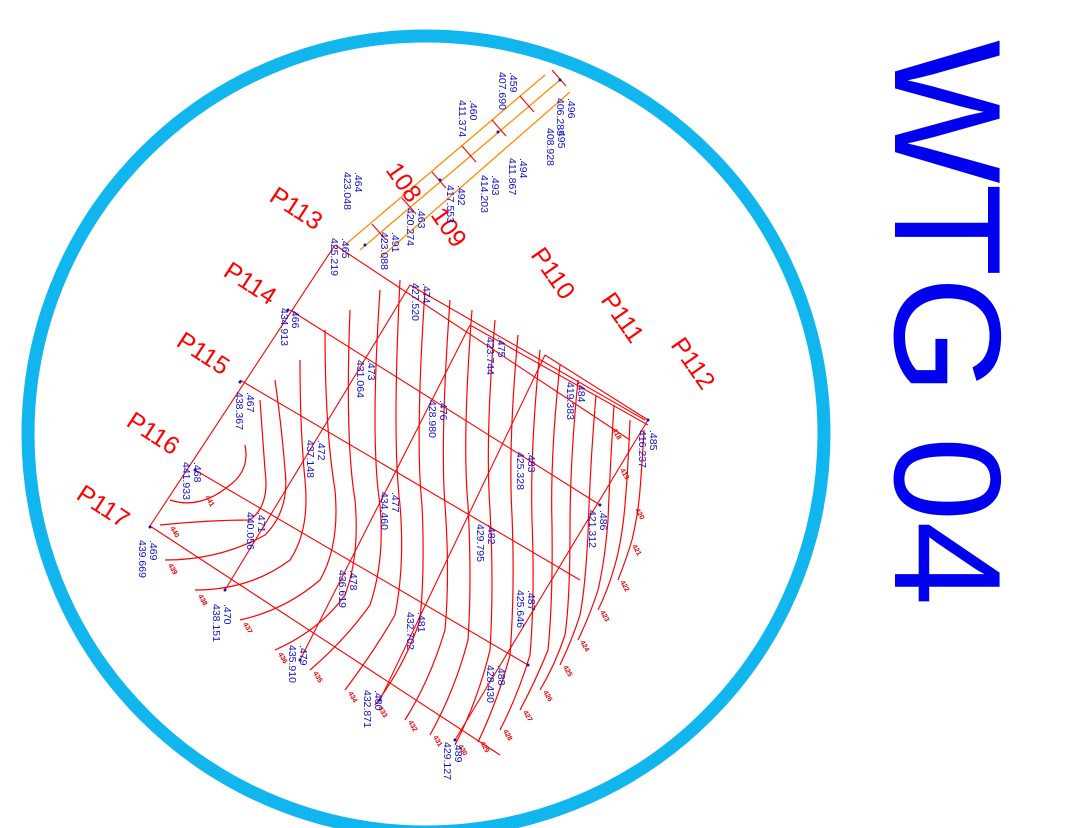 This screenshot has width=1069, height=828. I want to click on contour-value: 438, so click(202, 601).